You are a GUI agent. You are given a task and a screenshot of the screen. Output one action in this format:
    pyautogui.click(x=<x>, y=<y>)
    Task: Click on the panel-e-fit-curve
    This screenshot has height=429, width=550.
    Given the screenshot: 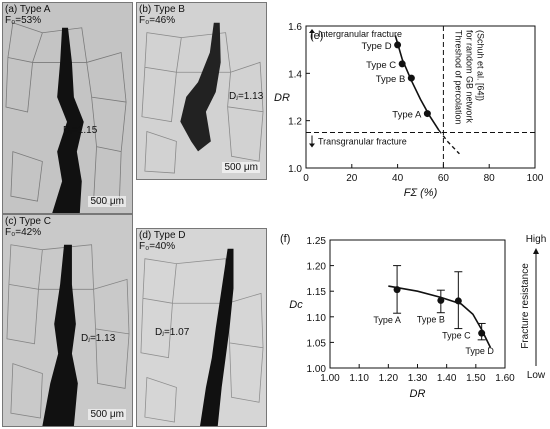 What is the action you would take?
    pyautogui.click(x=417, y=83)
    